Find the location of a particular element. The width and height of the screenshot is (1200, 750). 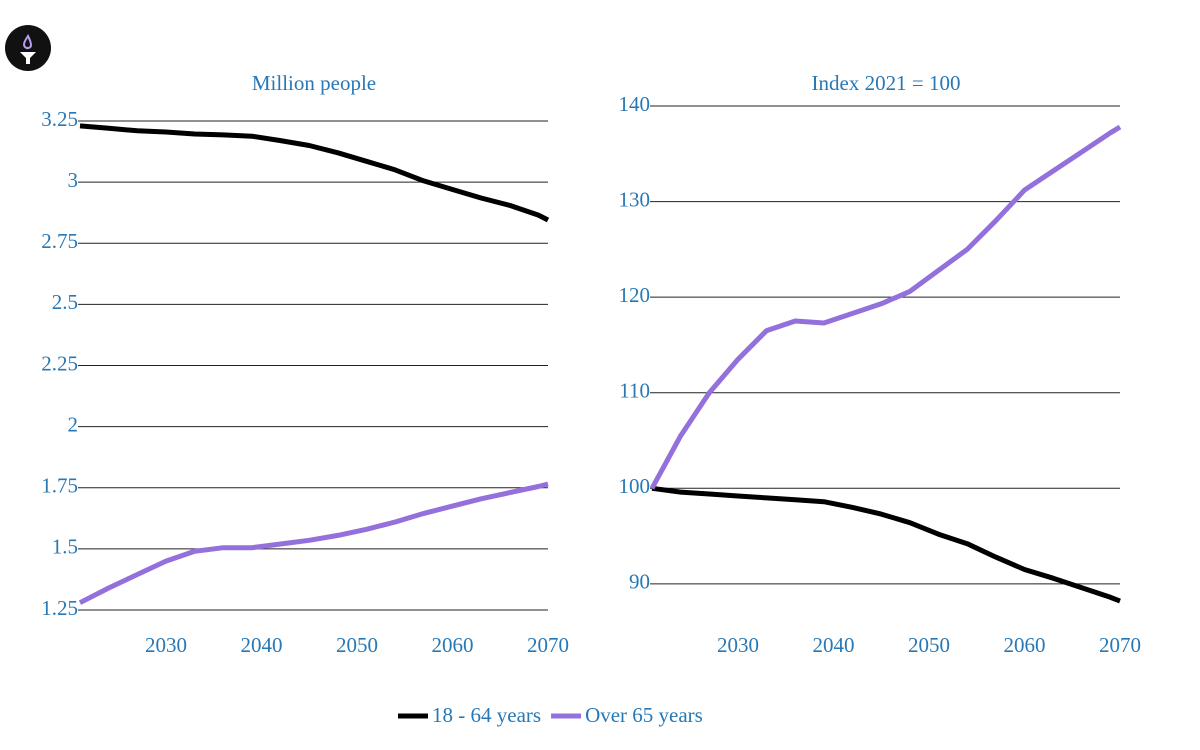

y-tick-label: 110 is located at coordinates (634, 391).